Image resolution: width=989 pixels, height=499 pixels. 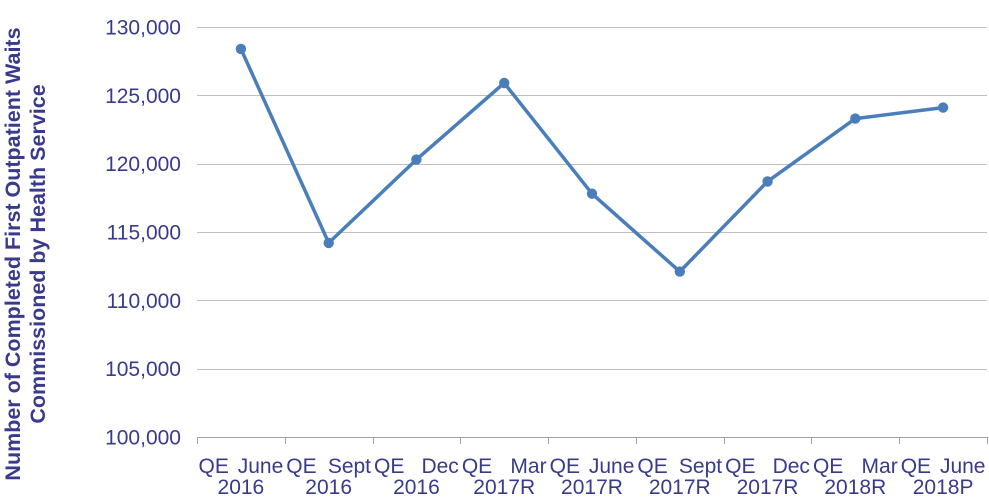 What do you see at coordinates (329, 477) in the screenshot?
I see `x-tick-label: QE Sept 2016` at bounding box center [329, 477].